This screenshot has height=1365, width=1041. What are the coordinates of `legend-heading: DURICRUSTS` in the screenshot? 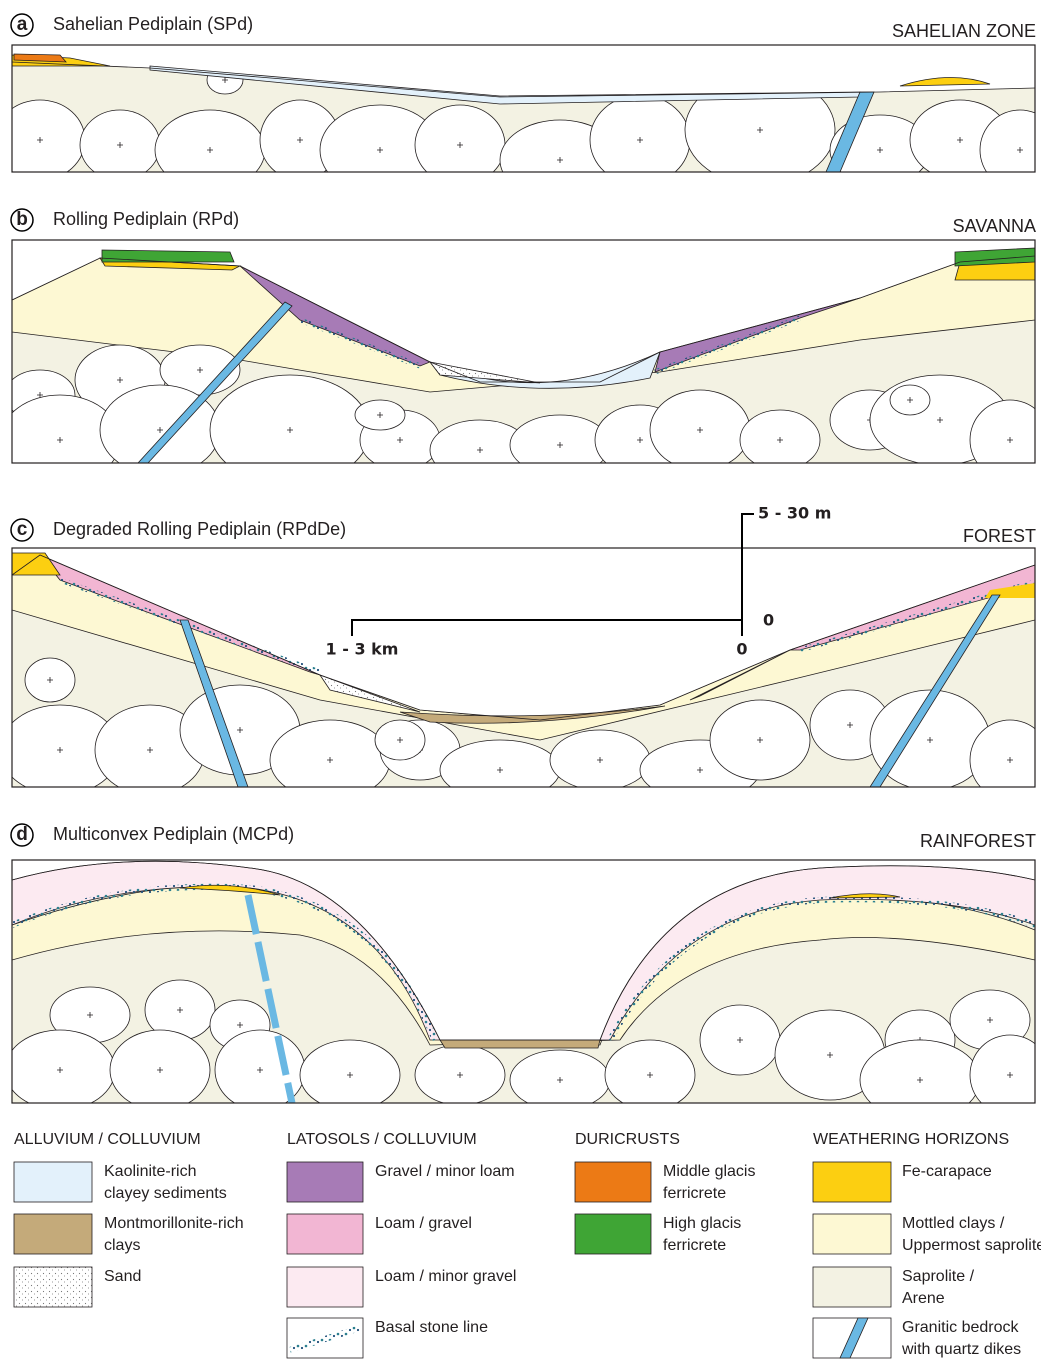 It's located at (627, 1139).